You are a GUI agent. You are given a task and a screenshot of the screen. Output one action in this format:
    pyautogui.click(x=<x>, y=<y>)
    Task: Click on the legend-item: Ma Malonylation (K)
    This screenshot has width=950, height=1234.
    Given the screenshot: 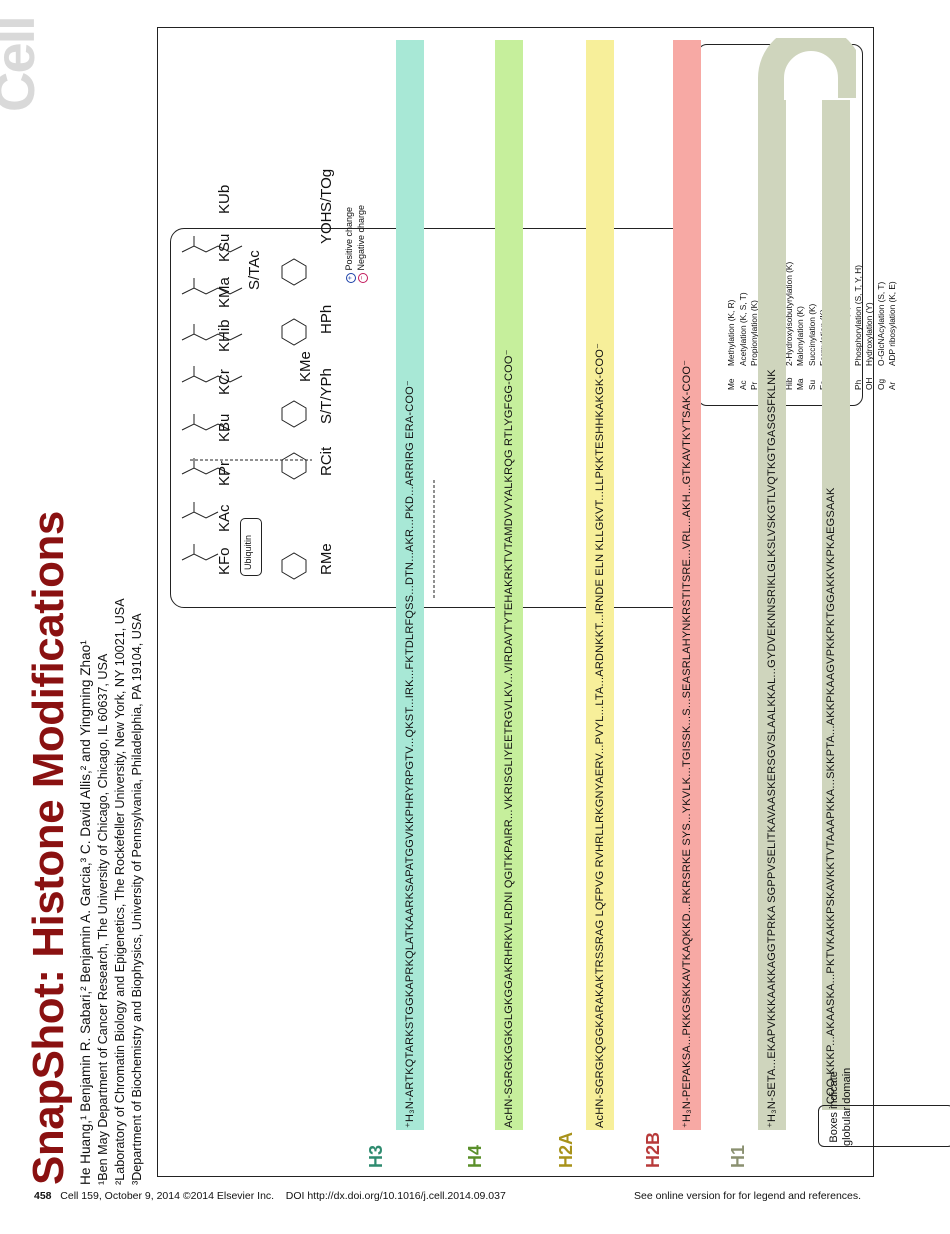 What is the action you would take?
    pyautogui.click(x=801, y=326)
    